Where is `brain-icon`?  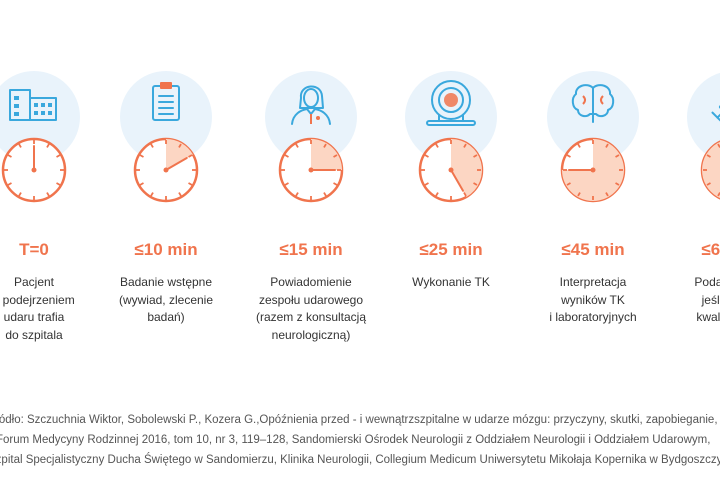
brain-icon is located at coordinates (593, 103).